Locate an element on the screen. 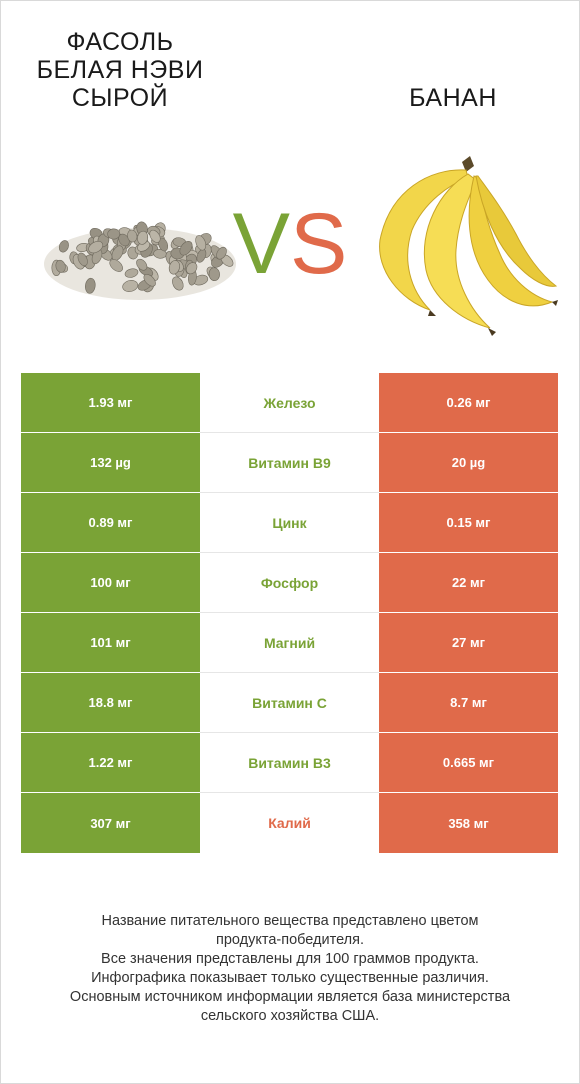 This screenshot has width=580, height=1084. nutrient-name: Витамин B9 is located at coordinates (289, 463).